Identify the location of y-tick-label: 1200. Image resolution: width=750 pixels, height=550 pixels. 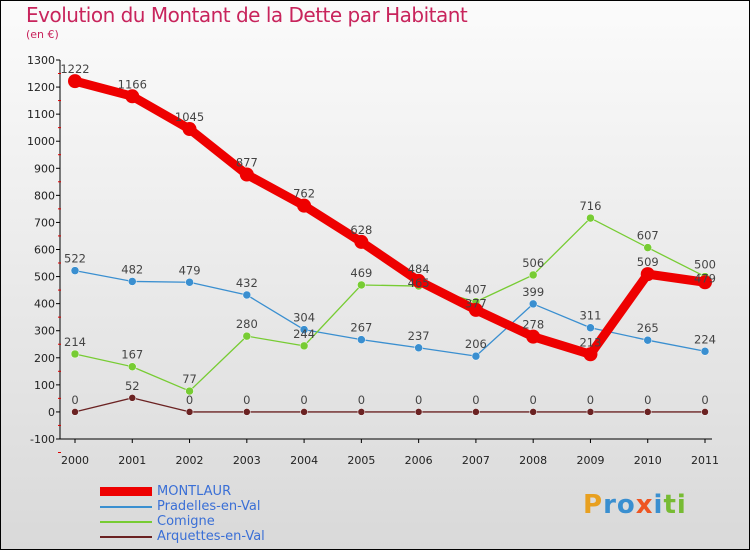
(41, 87).